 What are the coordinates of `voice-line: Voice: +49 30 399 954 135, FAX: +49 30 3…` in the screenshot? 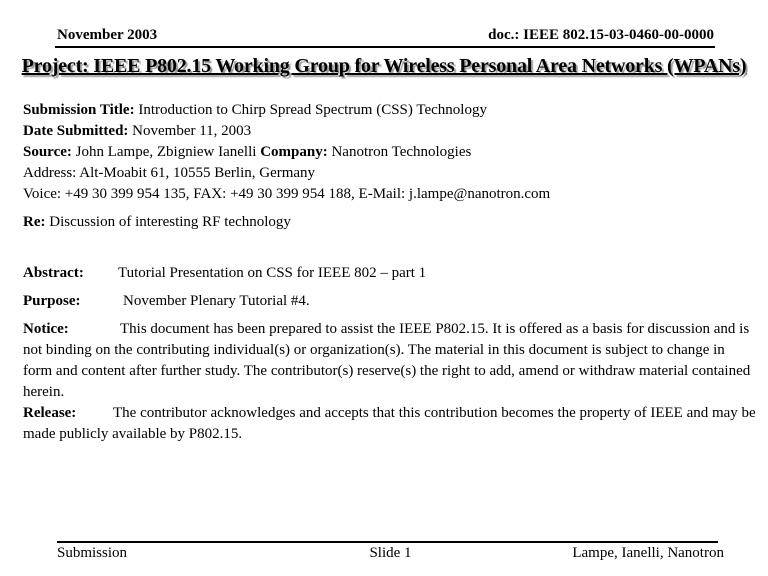 It's located at (287, 194).